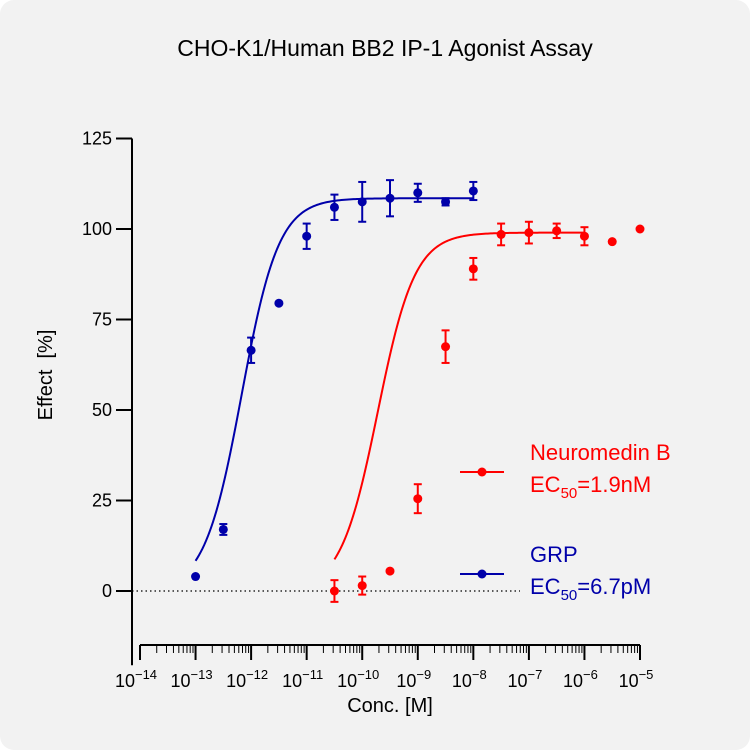 The image size is (750, 750). I want to click on x-tick-label: 10⁻⁷, so click(524, 679).